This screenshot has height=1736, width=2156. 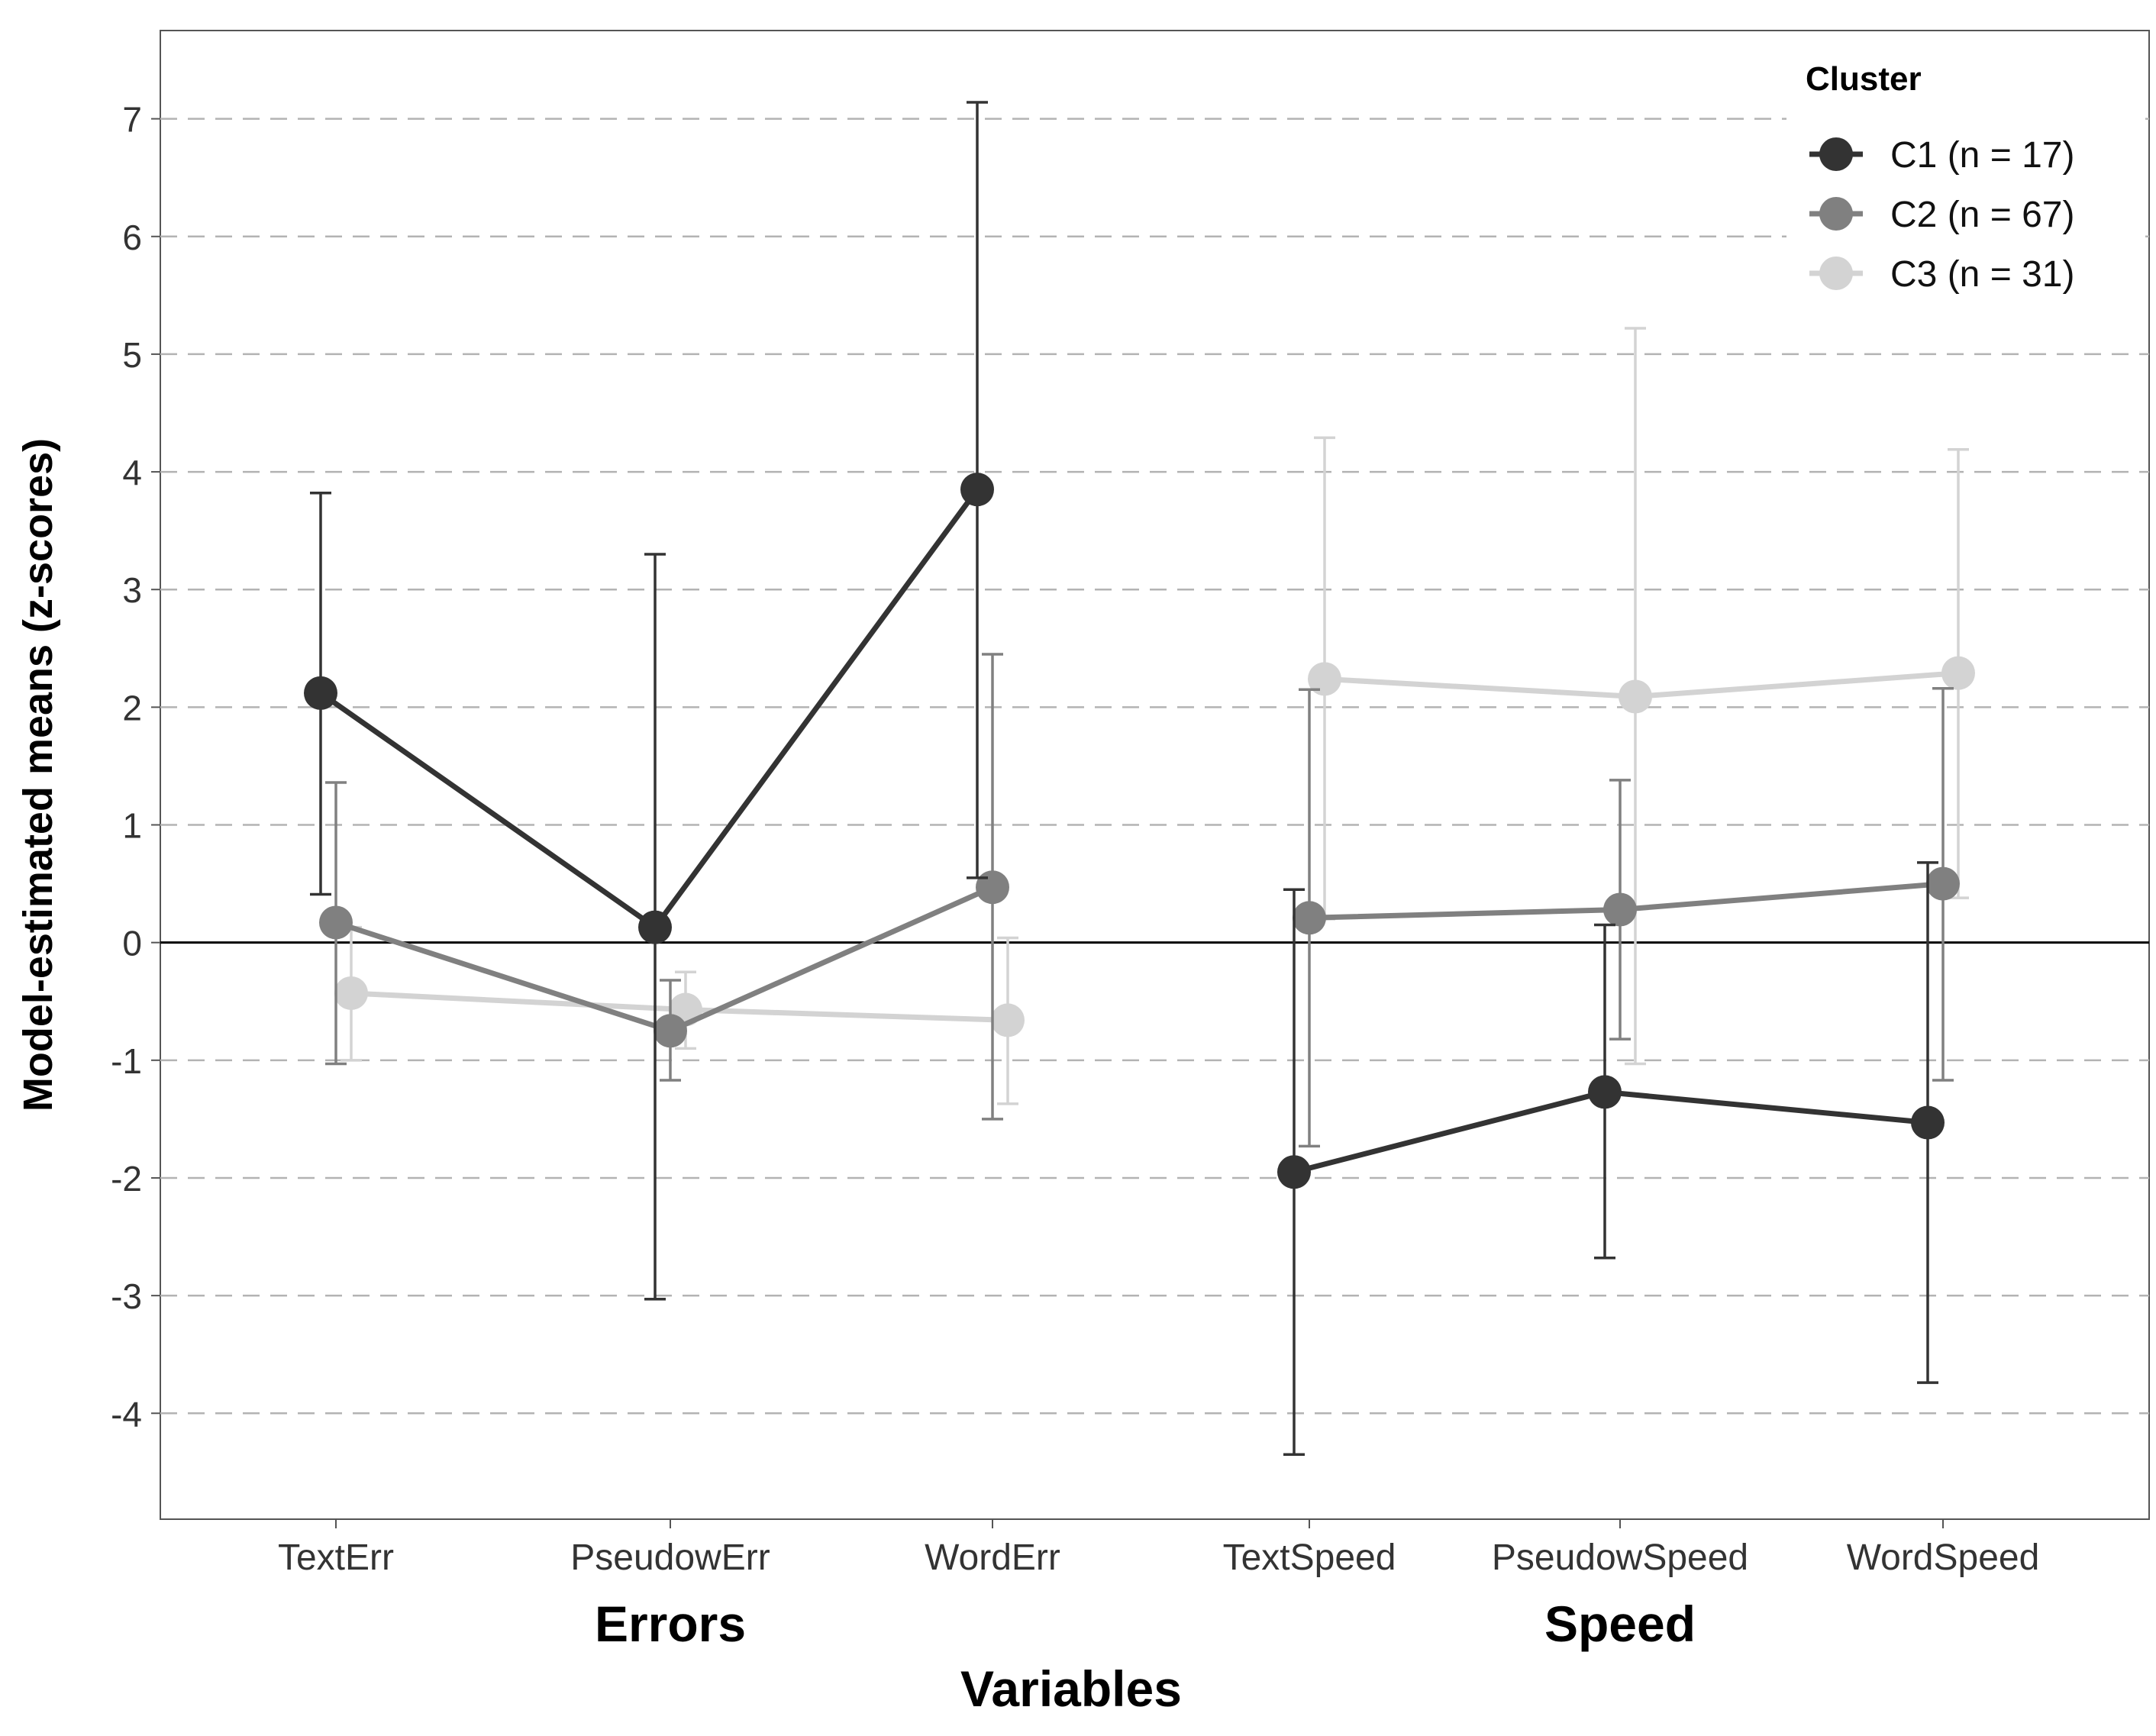 I want to click on y-tick-label: -1, so click(x=126, y=1061).